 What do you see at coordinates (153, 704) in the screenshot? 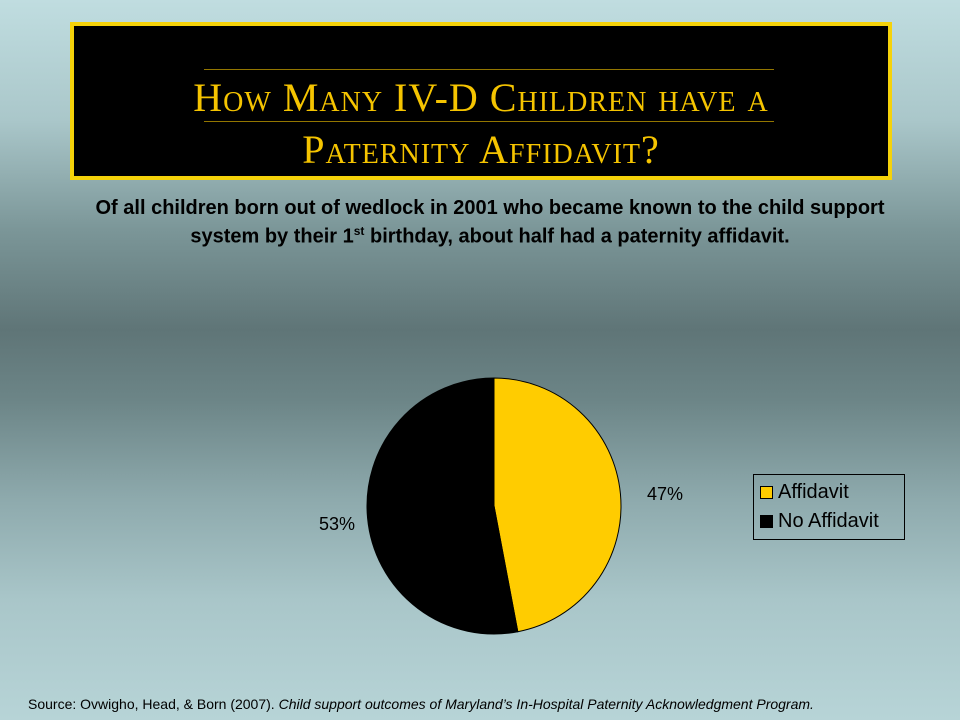
I see `source-plain: Source: Ovwigho, Head, & Born (2007).` at bounding box center [153, 704].